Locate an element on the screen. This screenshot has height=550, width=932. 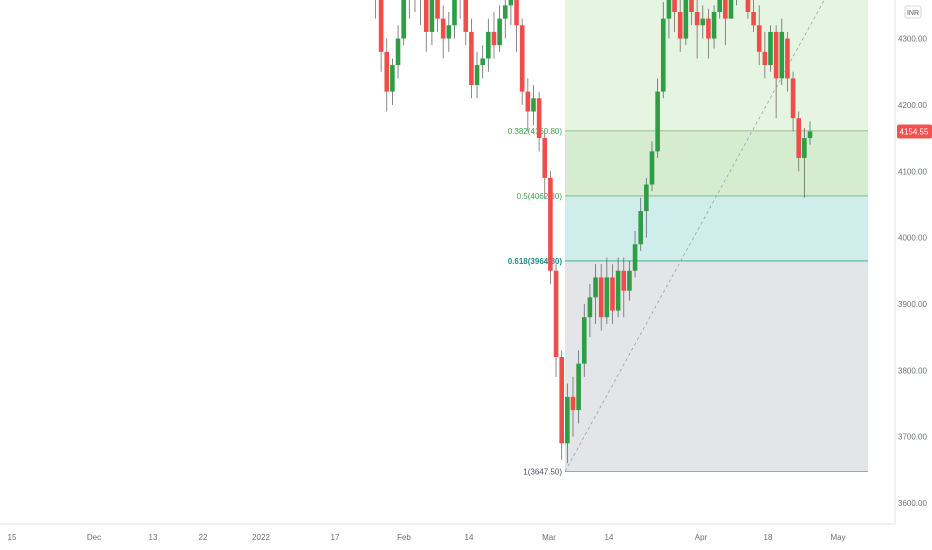
y-tick-label: 4000.00 is located at coordinates (912, 238).